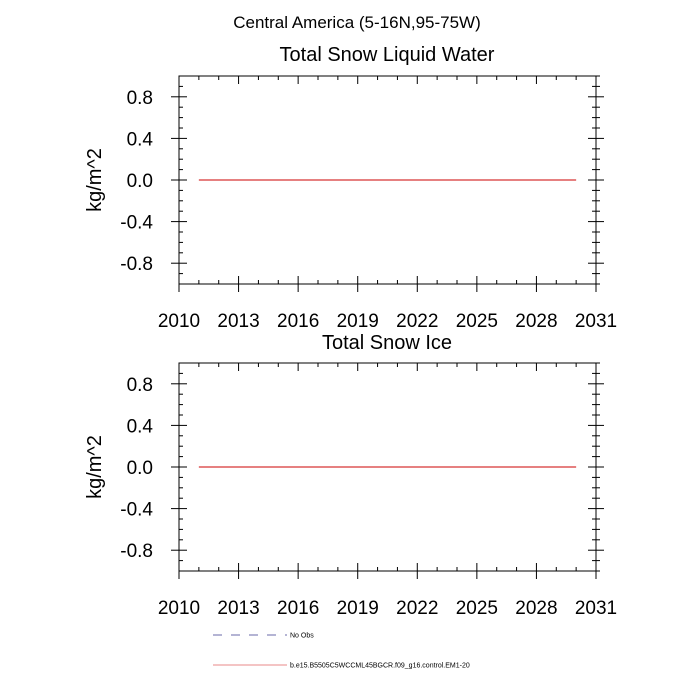 Image resolution: width=700 pixels, height=700 pixels. What do you see at coordinates (357, 22) in the screenshot?
I see `figure-suptitle: Central America (5-16N,95-75W)` at bounding box center [357, 22].